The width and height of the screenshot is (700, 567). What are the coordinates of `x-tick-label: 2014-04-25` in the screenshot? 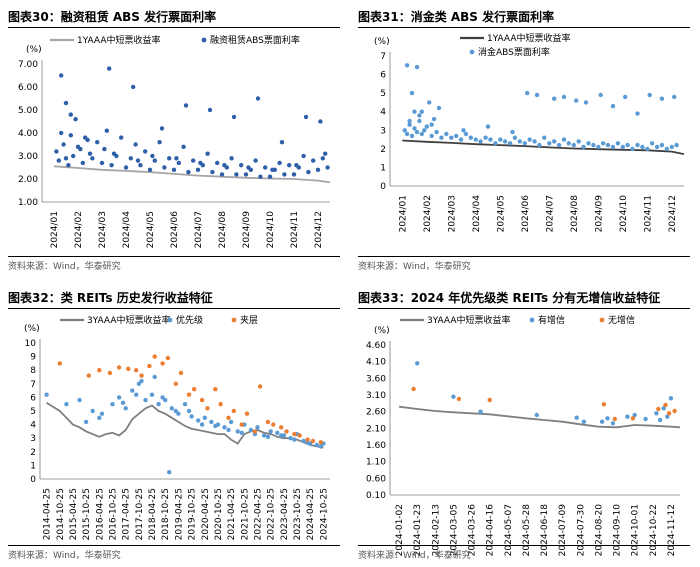 It's located at (48, 514).